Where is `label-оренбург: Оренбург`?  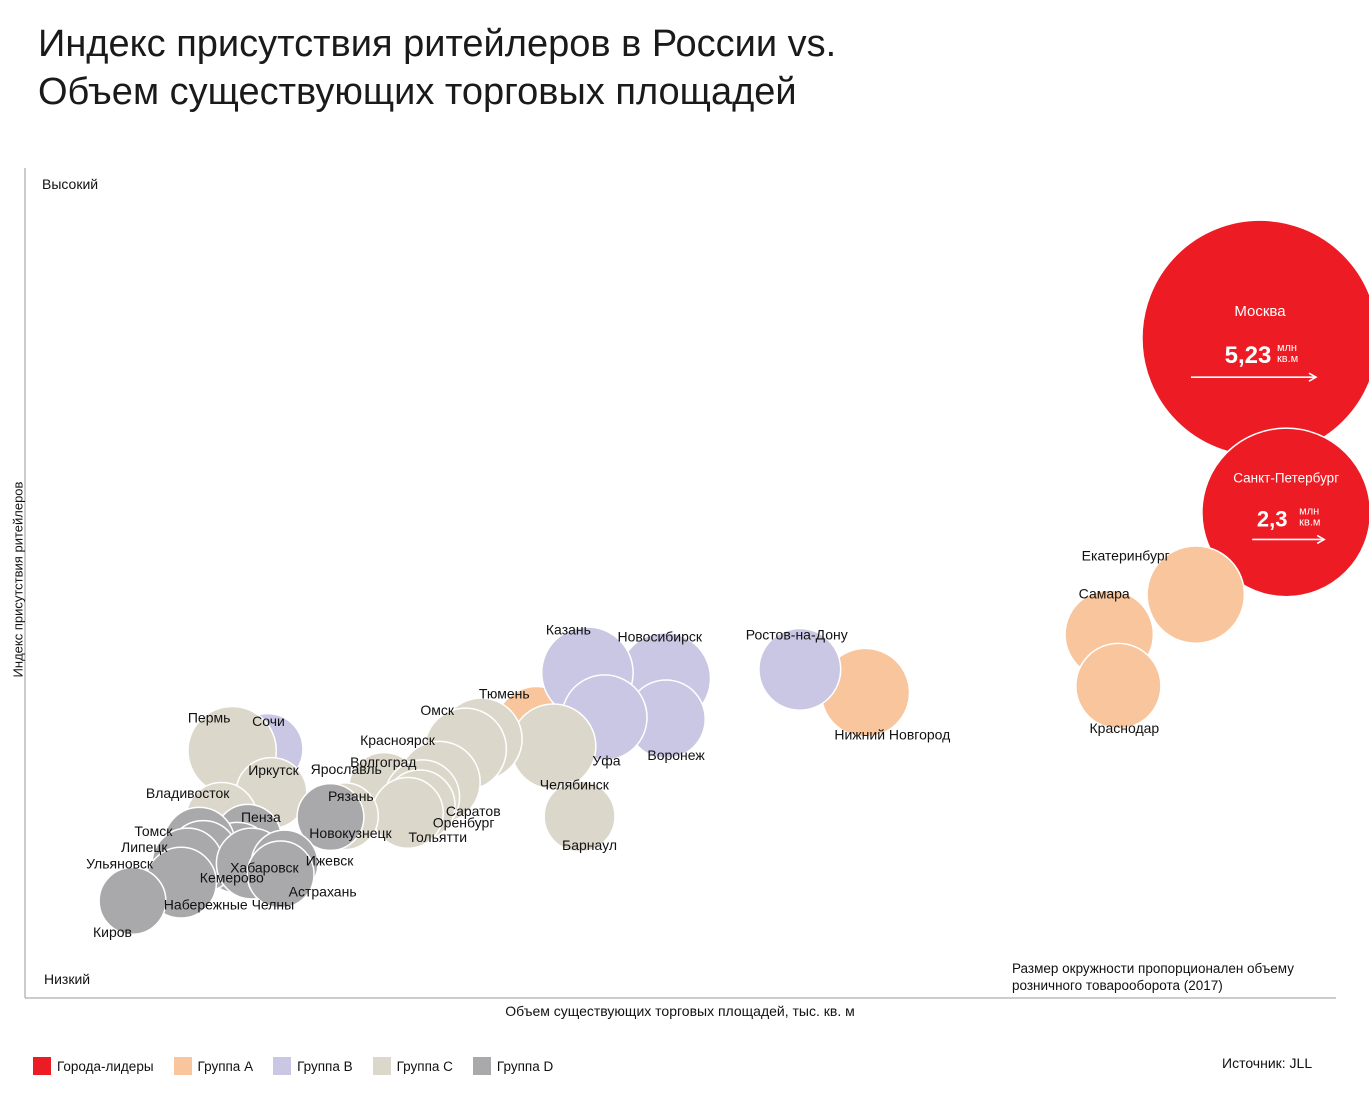 label-оренбург: Оренбург is located at coordinates (464, 822).